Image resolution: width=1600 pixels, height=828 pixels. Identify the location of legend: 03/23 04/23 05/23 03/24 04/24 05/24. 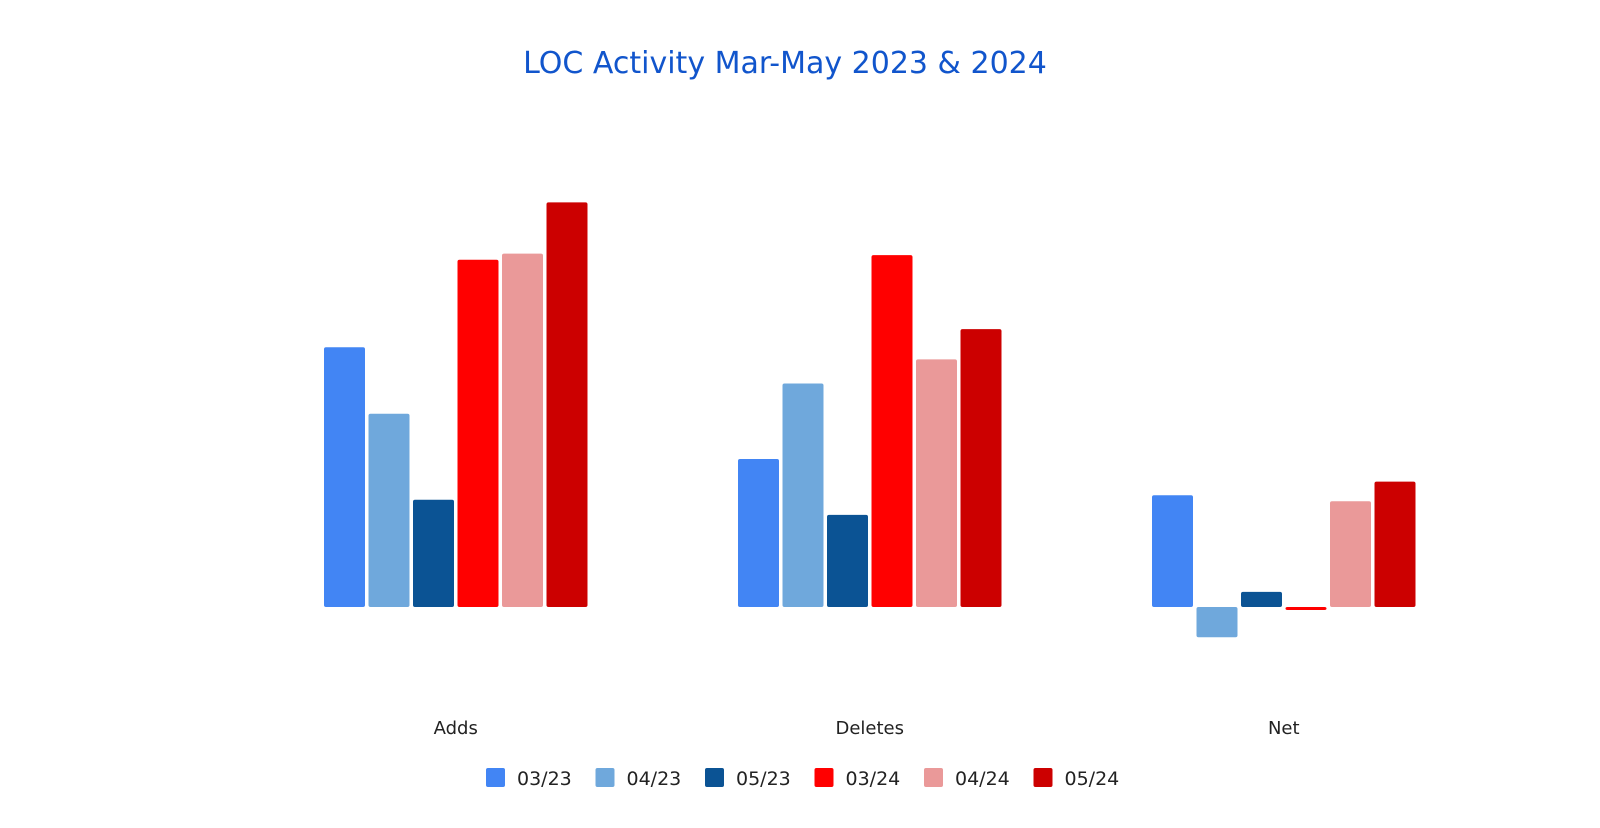
(802, 779).